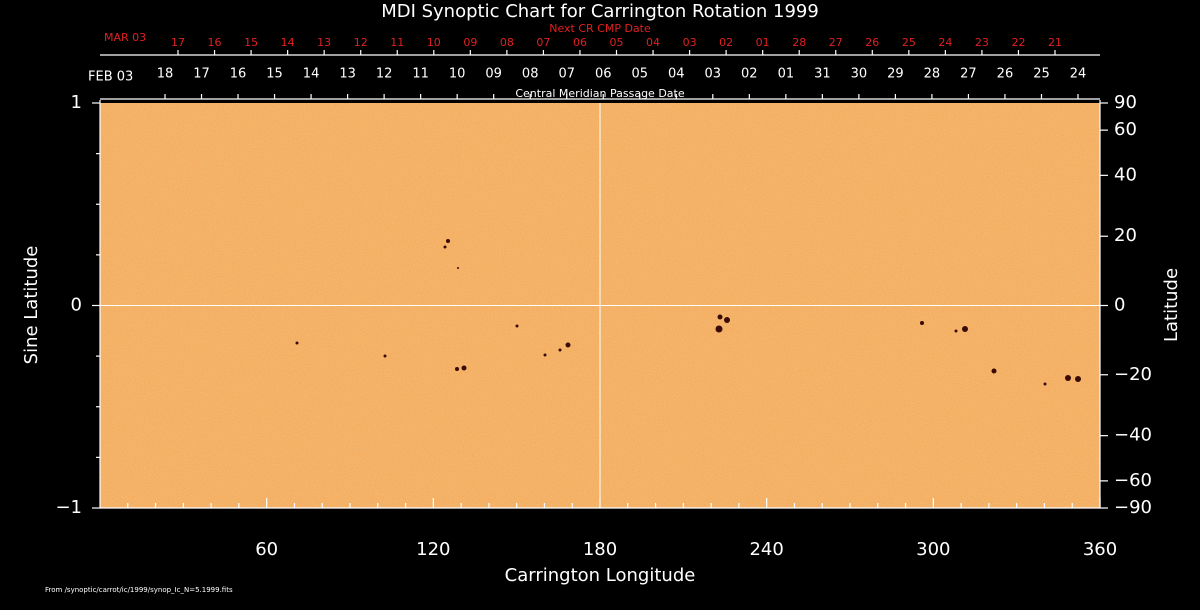  I want to click on top-dates-label: 28, so click(932, 74).